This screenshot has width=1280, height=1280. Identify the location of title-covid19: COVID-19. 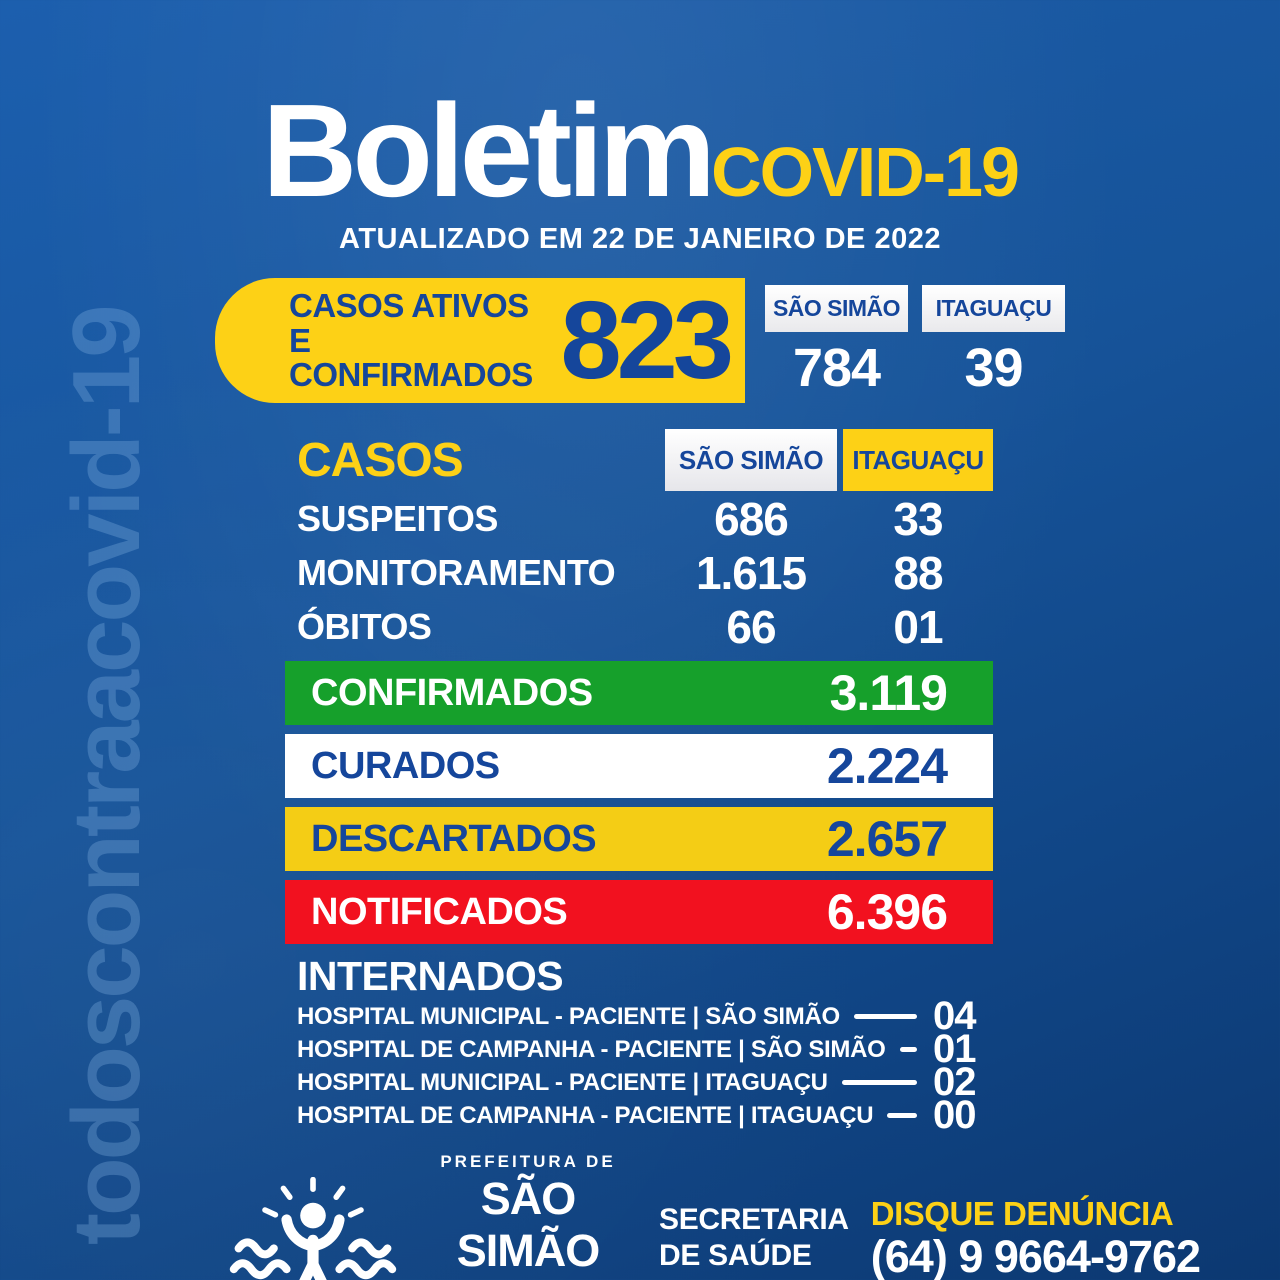
(865, 172).